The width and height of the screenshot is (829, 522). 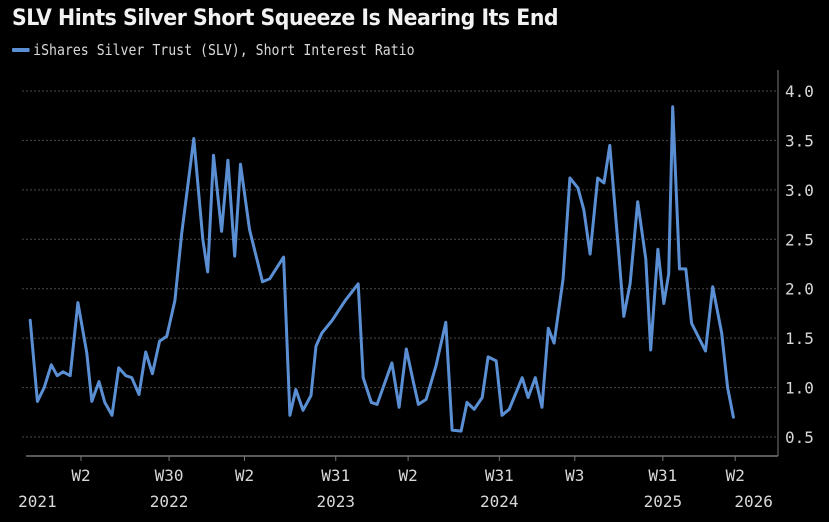 I want to click on y-tick-label: 1.0, so click(x=799, y=388).